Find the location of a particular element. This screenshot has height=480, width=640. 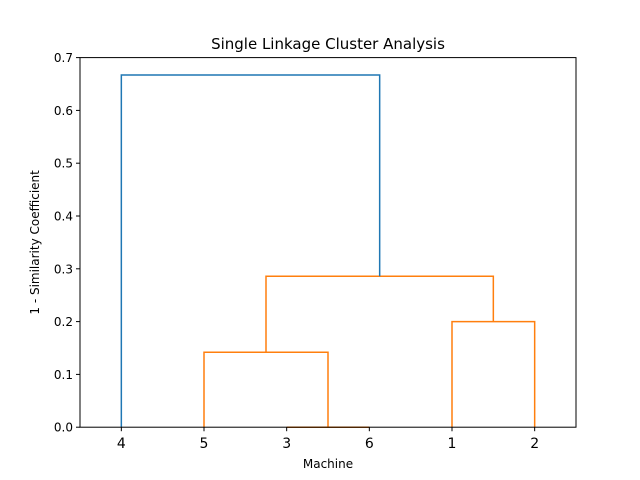

chart-title: Single Linkage Cluster Analysis is located at coordinates (328, 44).